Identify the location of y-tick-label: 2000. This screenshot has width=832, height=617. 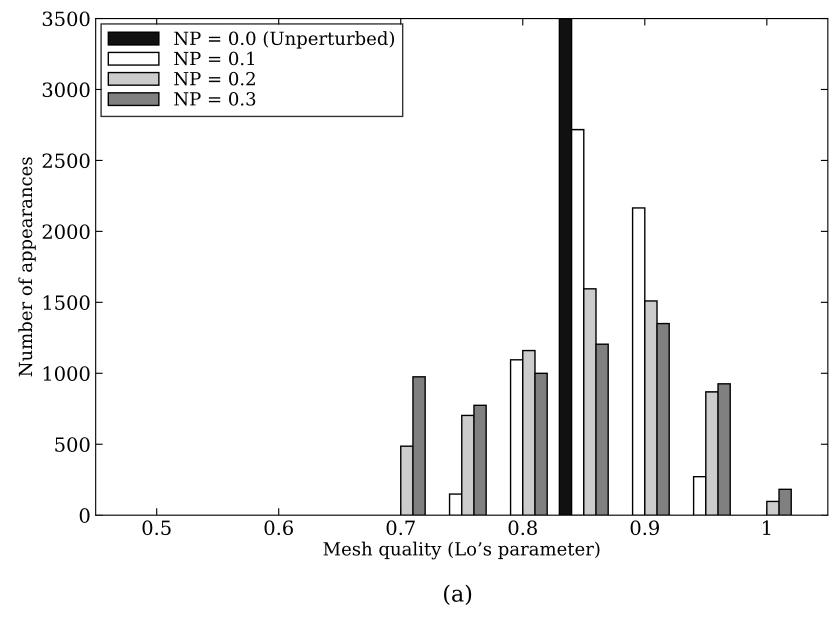
(66, 232).